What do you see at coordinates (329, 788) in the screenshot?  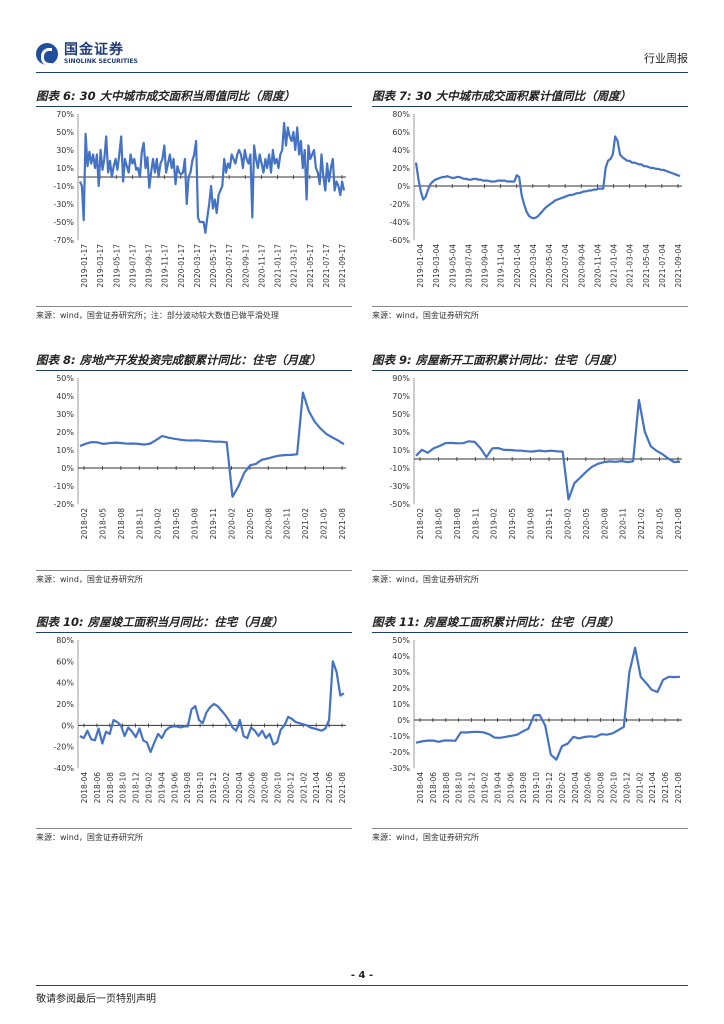 I see `x-tick-label: 2021-06` at bounding box center [329, 788].